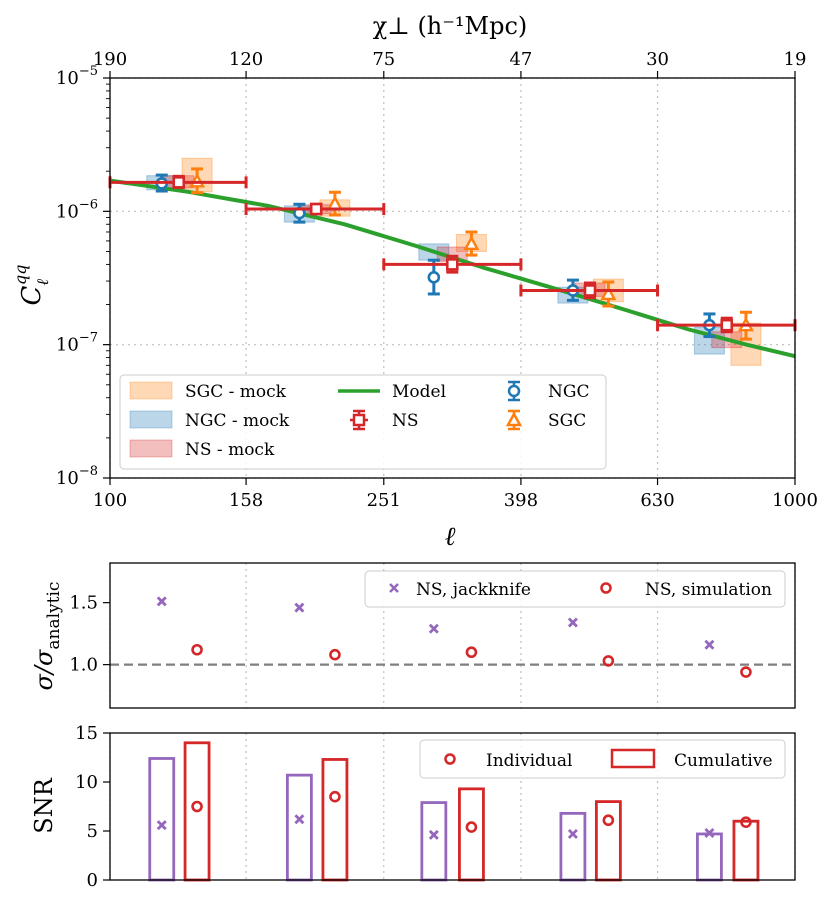  I want to click on snr-y-tick-label-1: 5, so click(92, 831).